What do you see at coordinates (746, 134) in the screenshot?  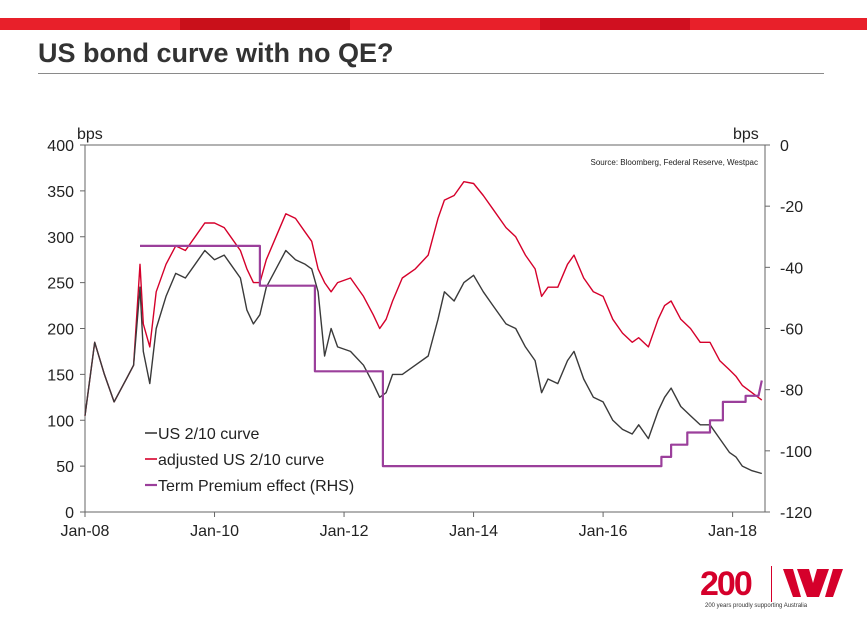 I see `right-axis-label: bps` at bounding box center [746, 134].